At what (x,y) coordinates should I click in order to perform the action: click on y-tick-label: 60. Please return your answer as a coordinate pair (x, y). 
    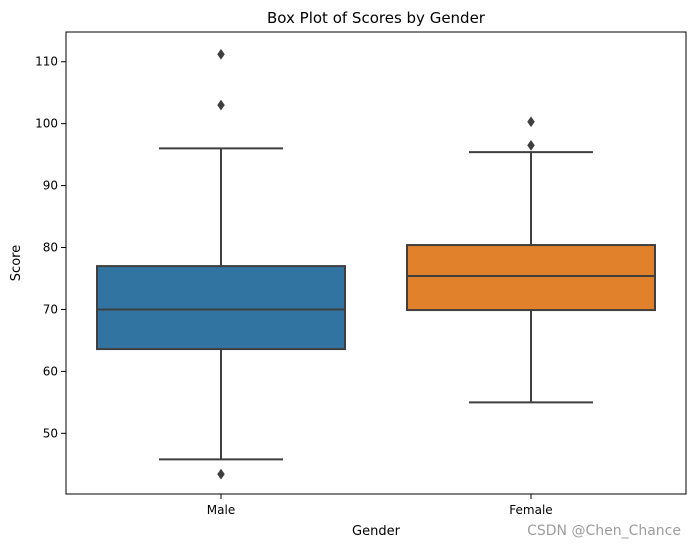
    Looking at the image, I should click on (50, 371).